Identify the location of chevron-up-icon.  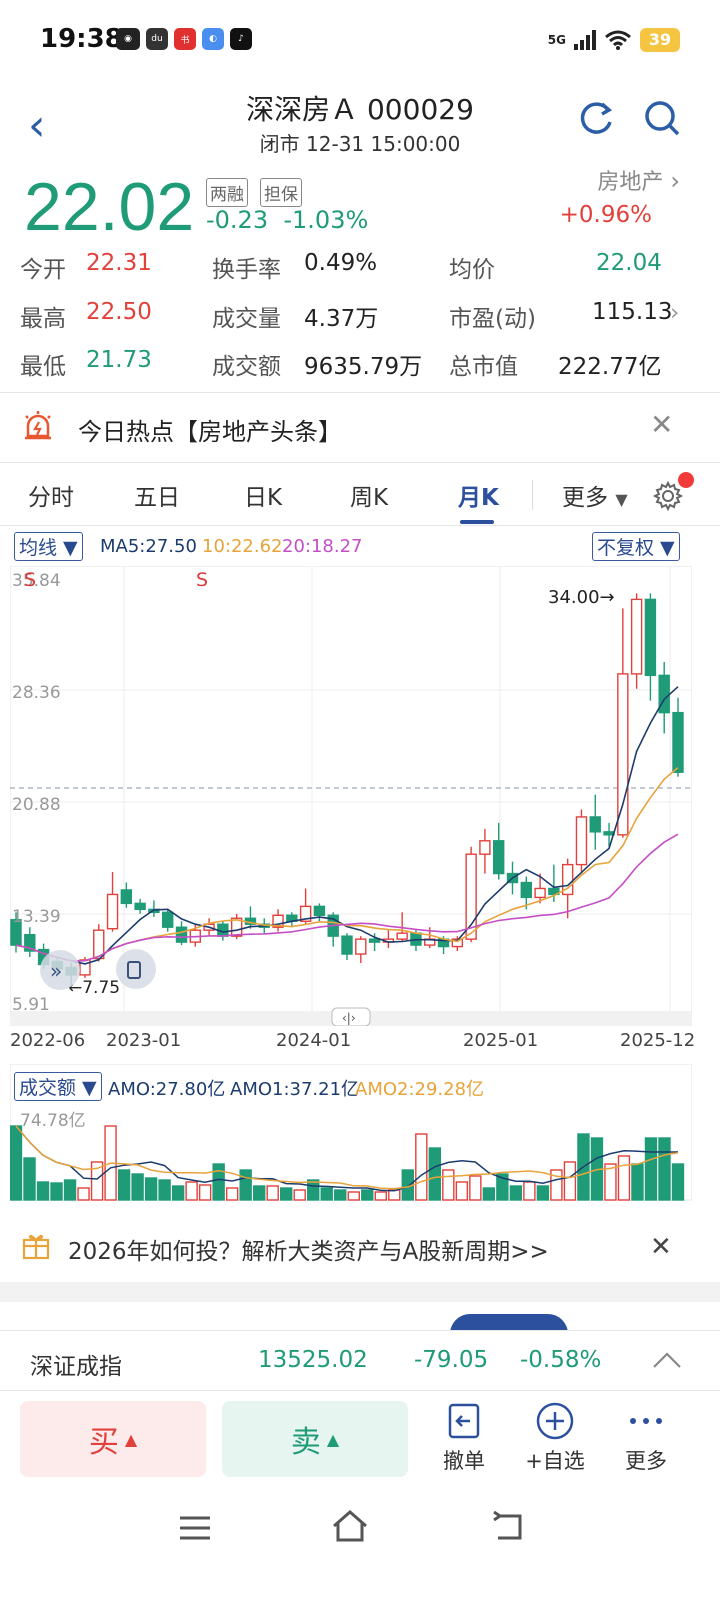
(667, 1360).